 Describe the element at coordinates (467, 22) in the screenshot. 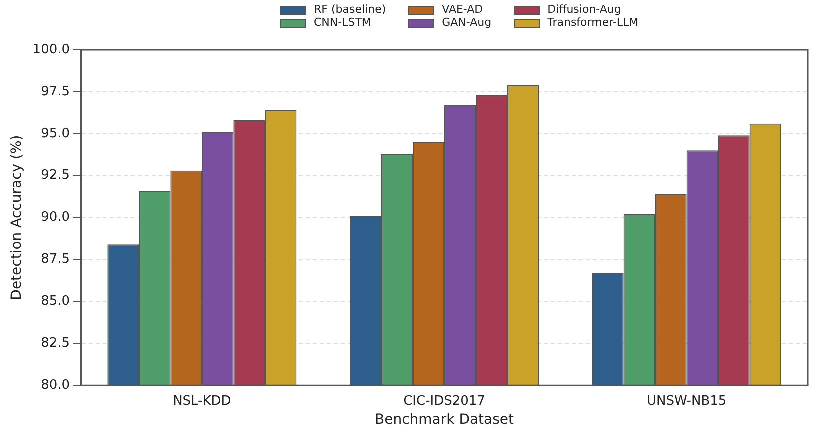

I see `legend-label: GAN-Aug` at that location.